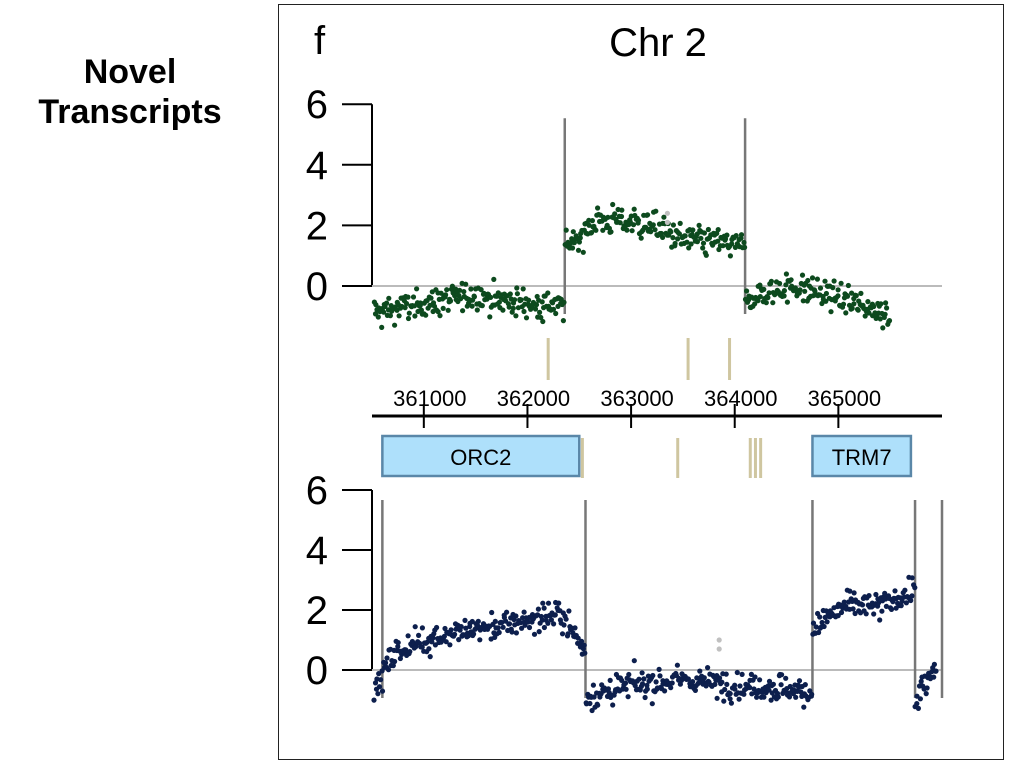 The width and height of the screenshot is (1024, 768). What do you see at coordinates (719, 649) in the screenshot?
I see `masked-point` at bounding box center [719, 649].